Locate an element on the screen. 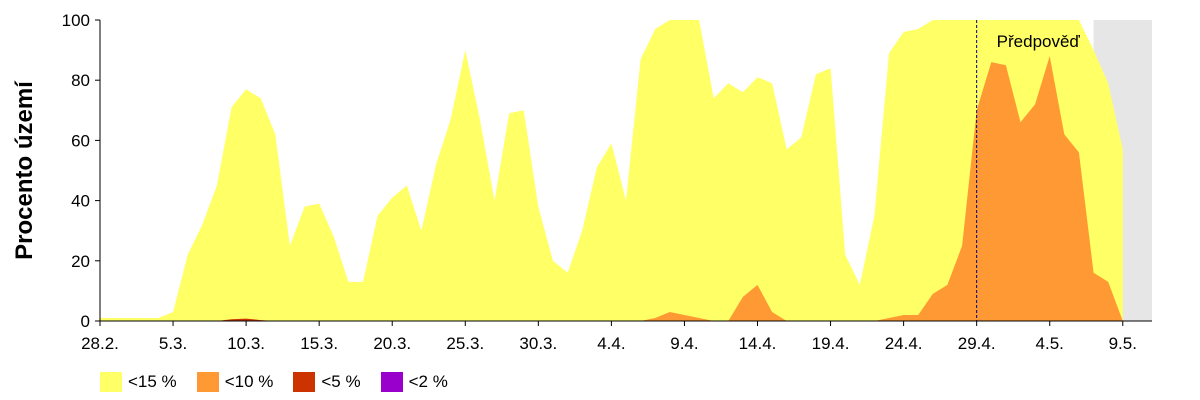 This screenshot has height=400, width=1200. y-tick-label: 100 is located at coordinates (76, 20).